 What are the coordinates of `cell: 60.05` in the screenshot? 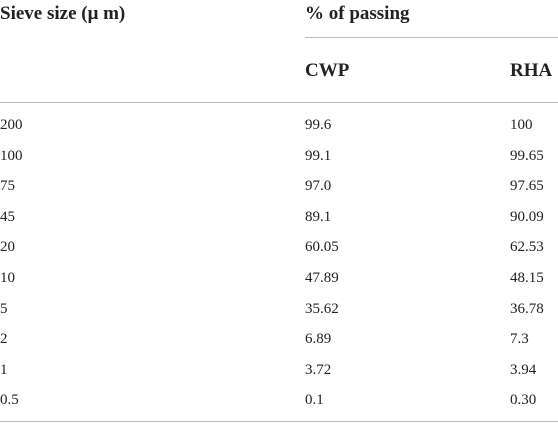 It's located at (322, 247).